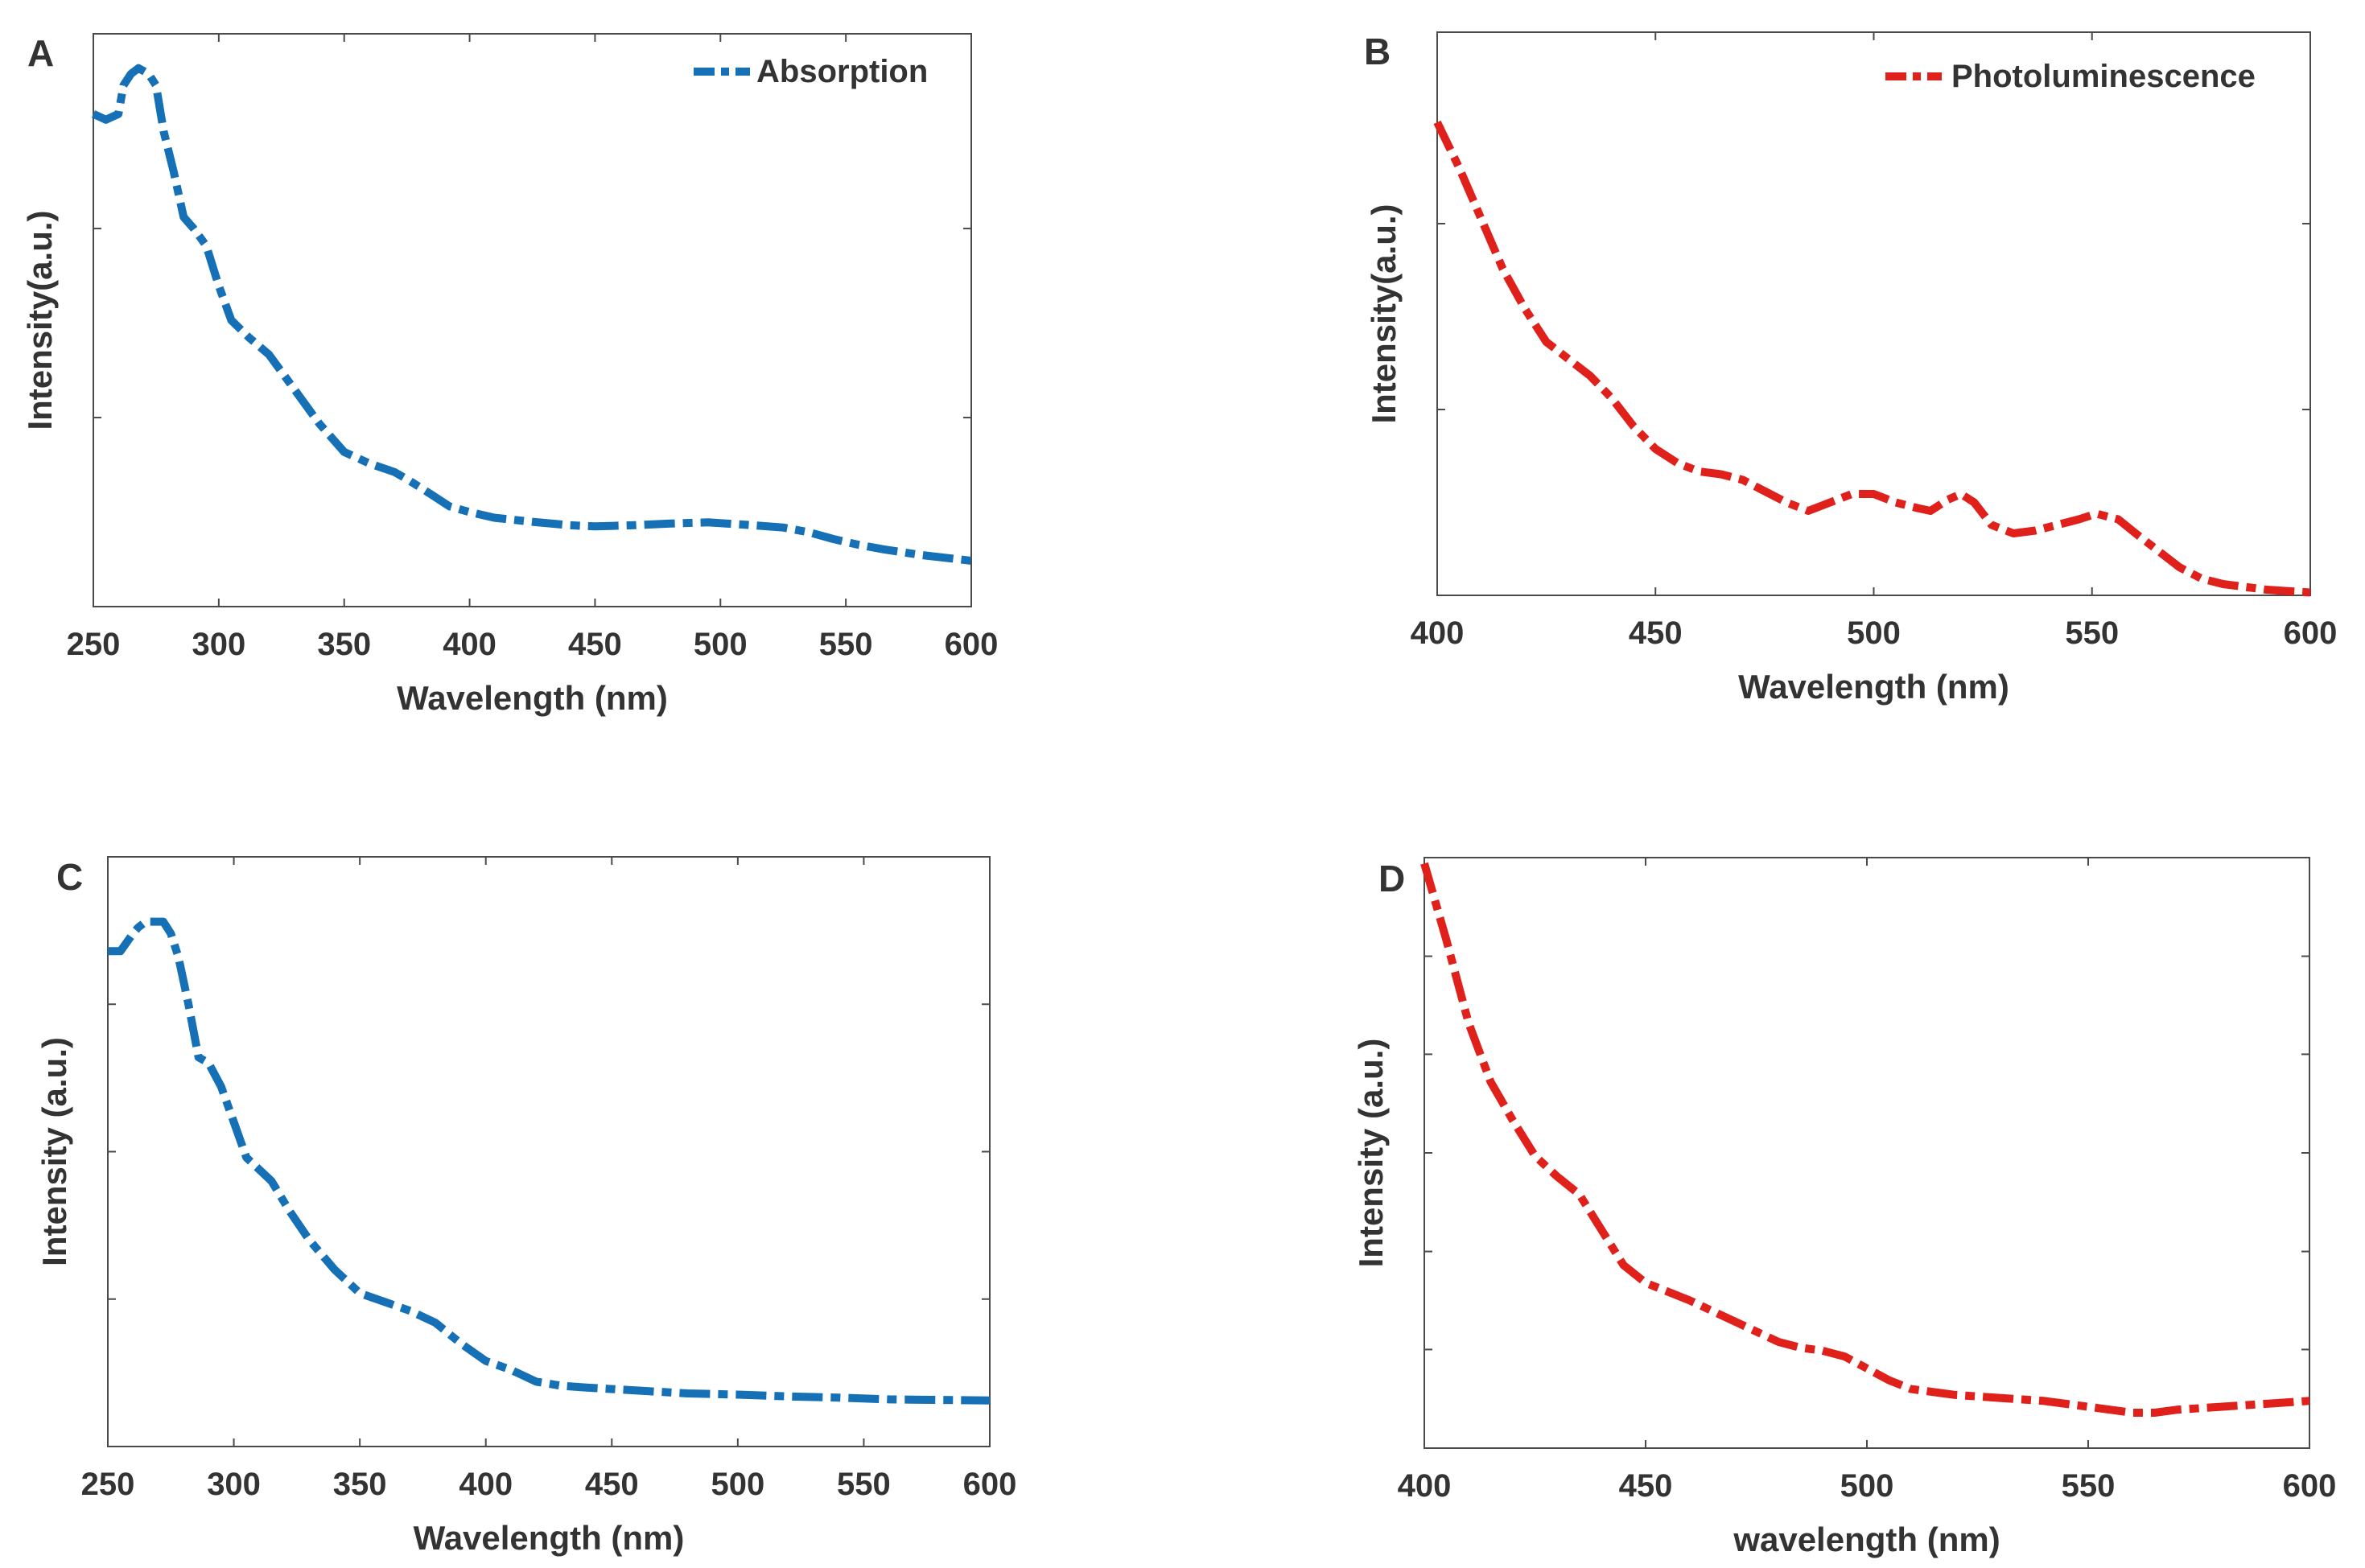 The width and height of the screenshot is (2365, 1568). I want to click on panel-label: D, so click(1391, 878).